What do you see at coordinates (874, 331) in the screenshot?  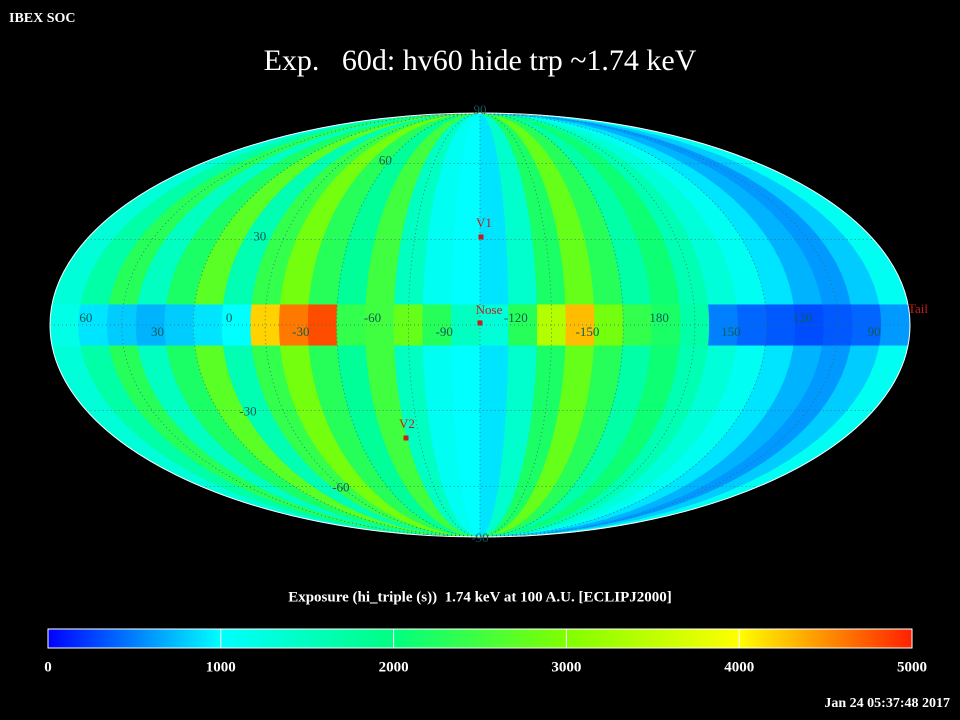 I see `longitude-label: 90` at bounding box center [874, 331].